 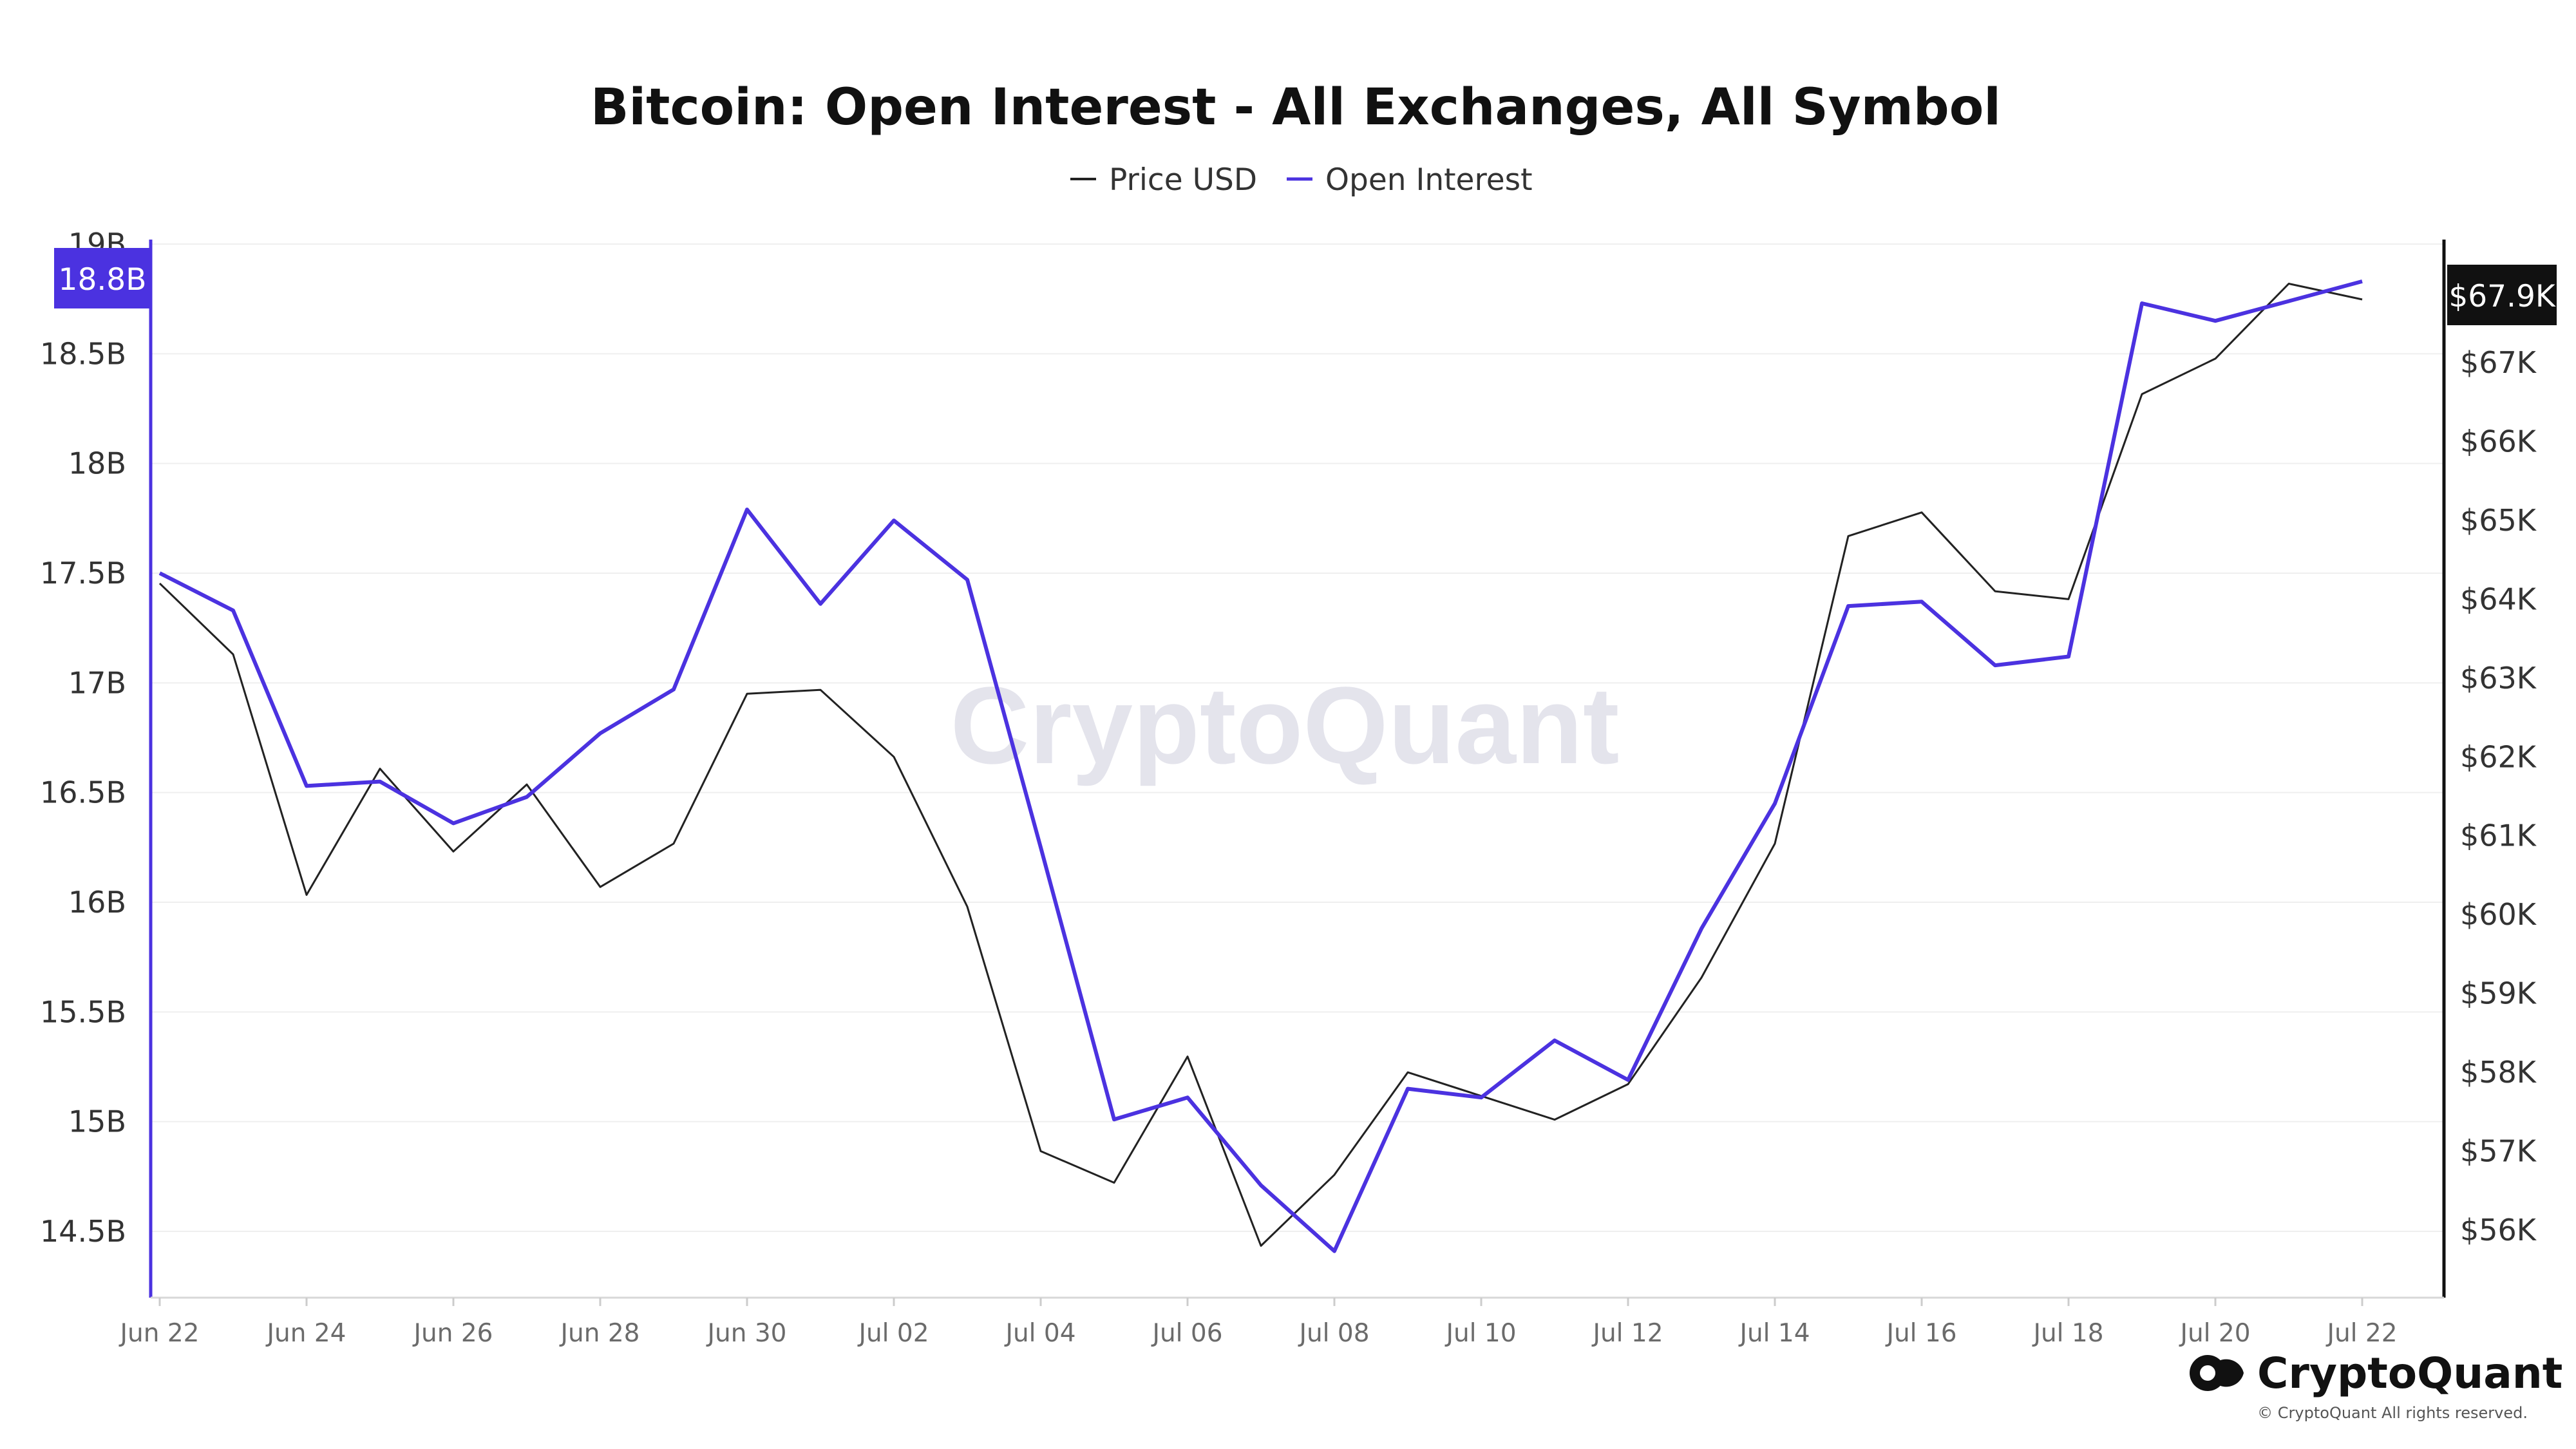 I want to click on x-tick-label: Jun 22, so click(x=159, y=1333).